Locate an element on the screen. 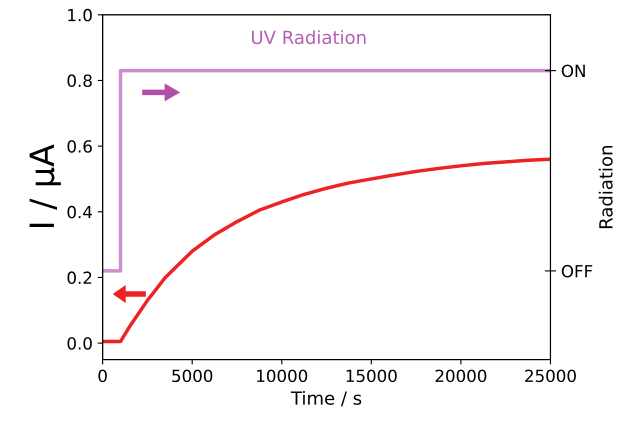 Image resolution: width=622 pixels, height=423 pixels. y-tick-label: 0.4 is located at coordinates (80, 212).